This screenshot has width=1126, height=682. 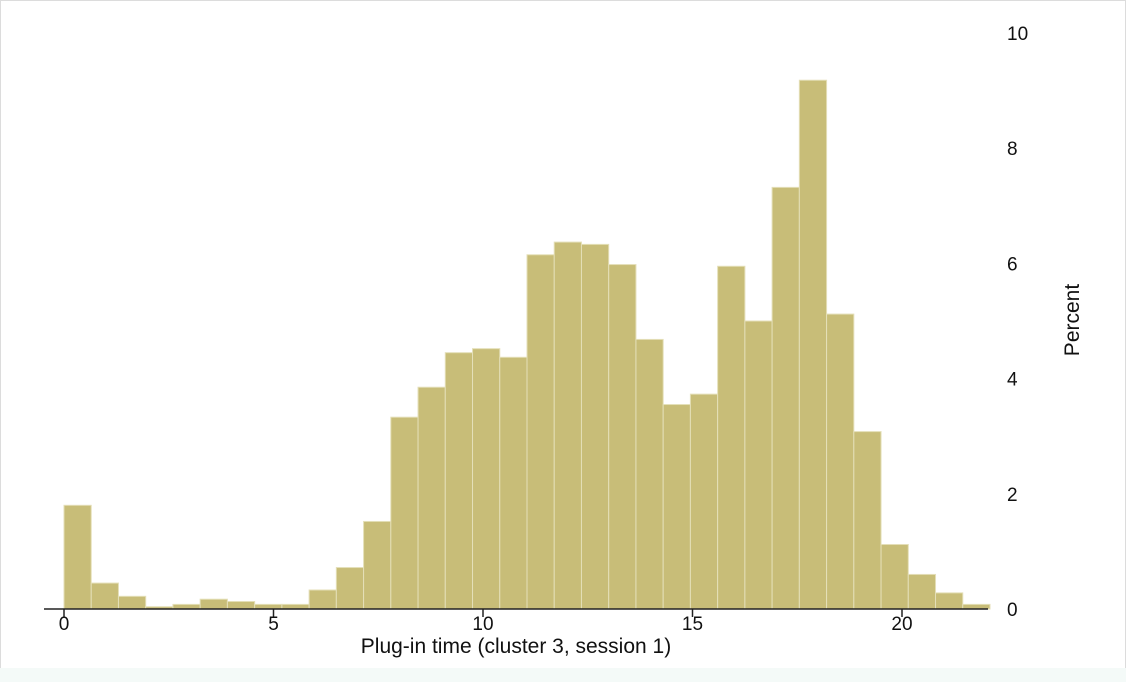 What do you see at coordinates (1012, 264) in the screenshot?
I see `y-tick-label-3: 6` at bounding box center [1012, 264].